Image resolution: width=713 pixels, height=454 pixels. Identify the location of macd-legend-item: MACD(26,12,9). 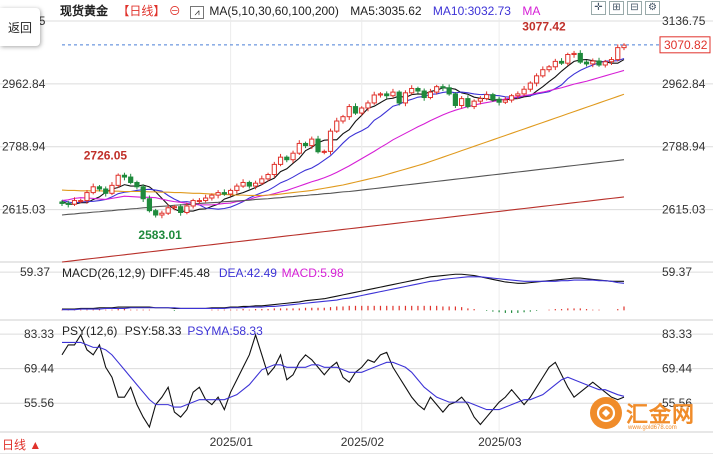
(103, 273).